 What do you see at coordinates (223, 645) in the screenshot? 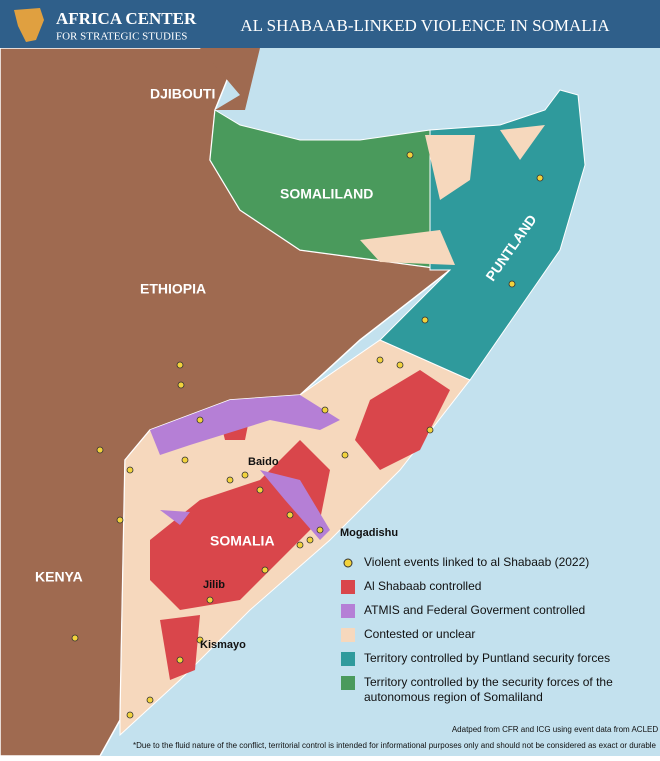
I see `city-label: Kismayo` at bounding box center [223, 645].